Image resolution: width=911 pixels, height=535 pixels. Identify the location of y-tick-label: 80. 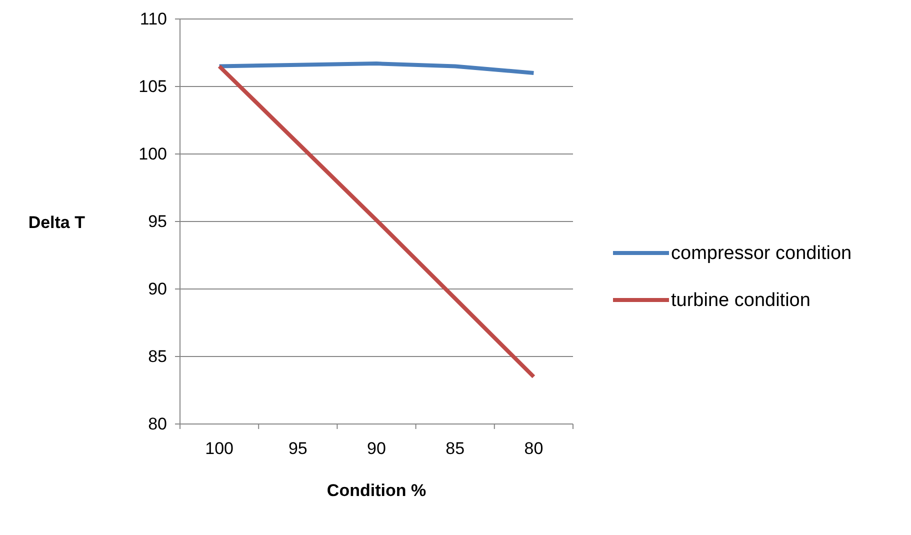
(157, 424).